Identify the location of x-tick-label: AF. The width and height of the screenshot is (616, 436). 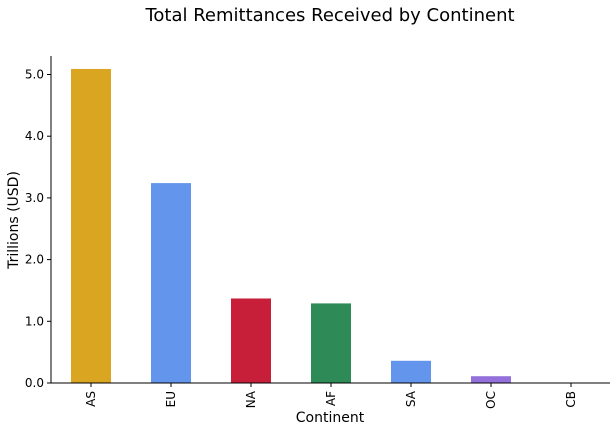
(331, 398).